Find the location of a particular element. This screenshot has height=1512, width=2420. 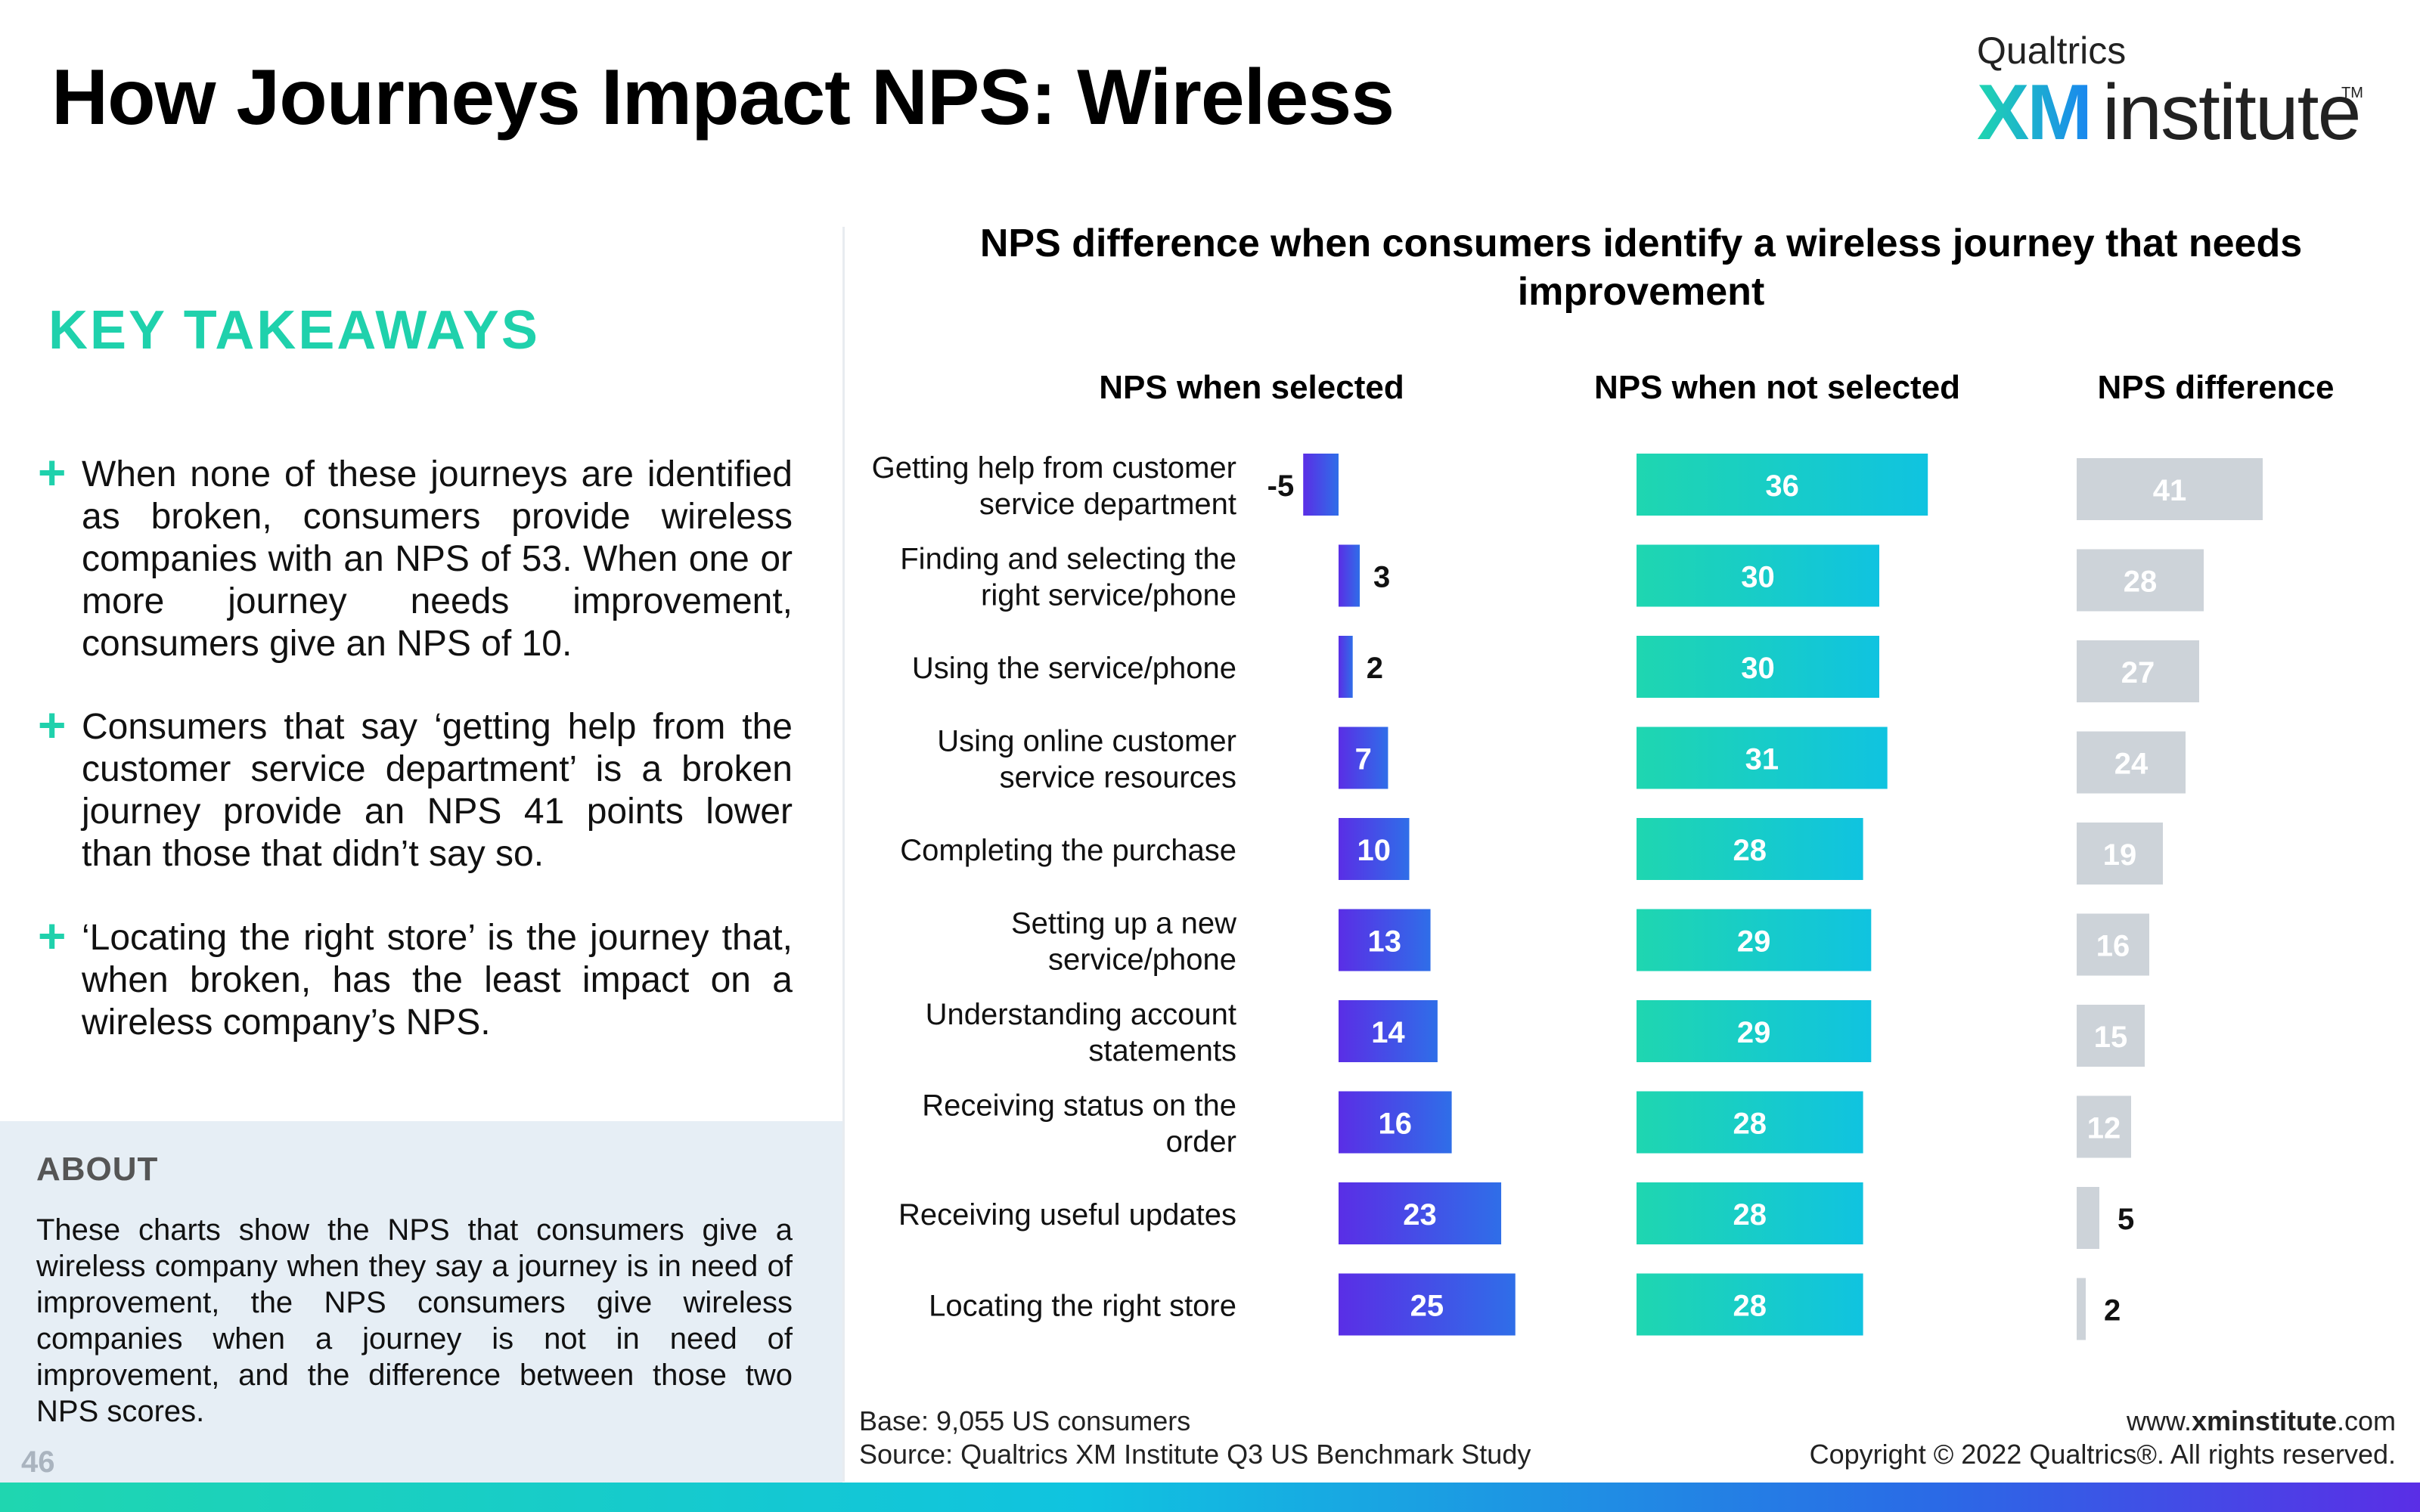

data-label-selected: 25 is located at coordinates (1427, 1306).